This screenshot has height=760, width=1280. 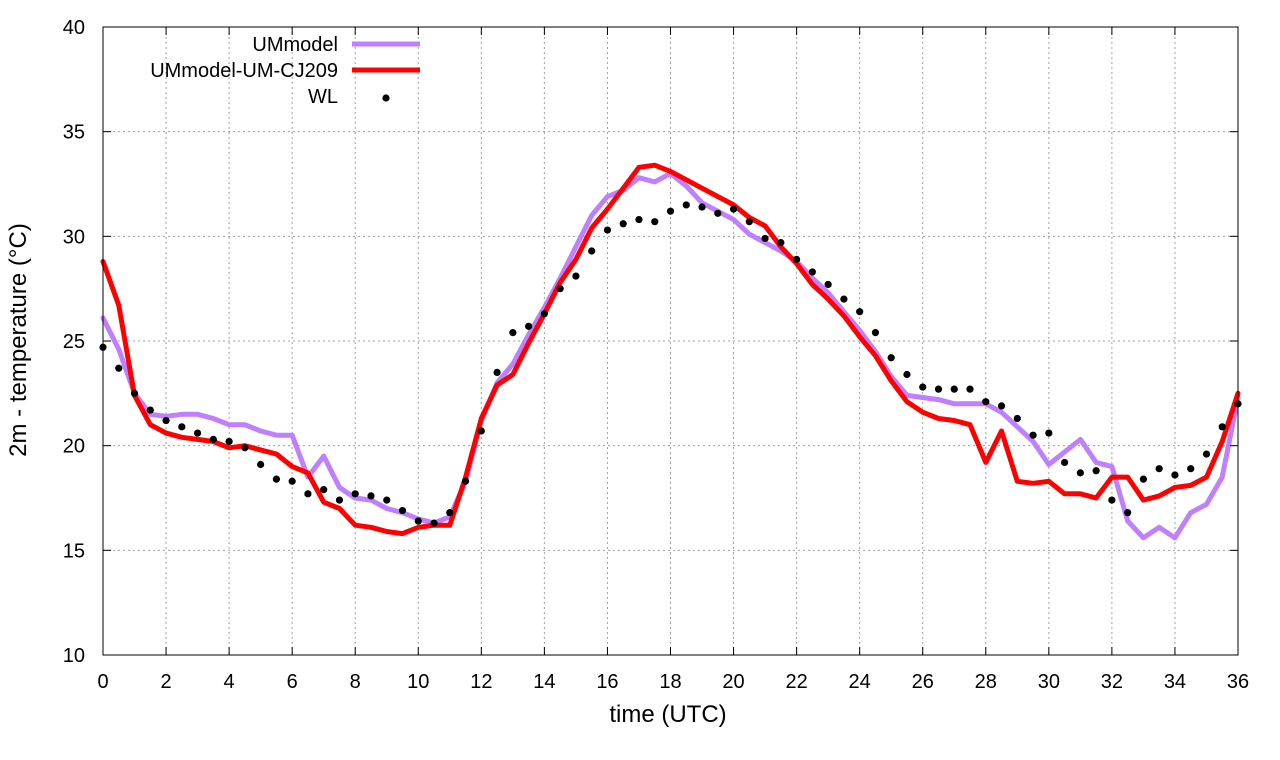 I want to click on x-tick-label: 18, so click(x=670, y=682).